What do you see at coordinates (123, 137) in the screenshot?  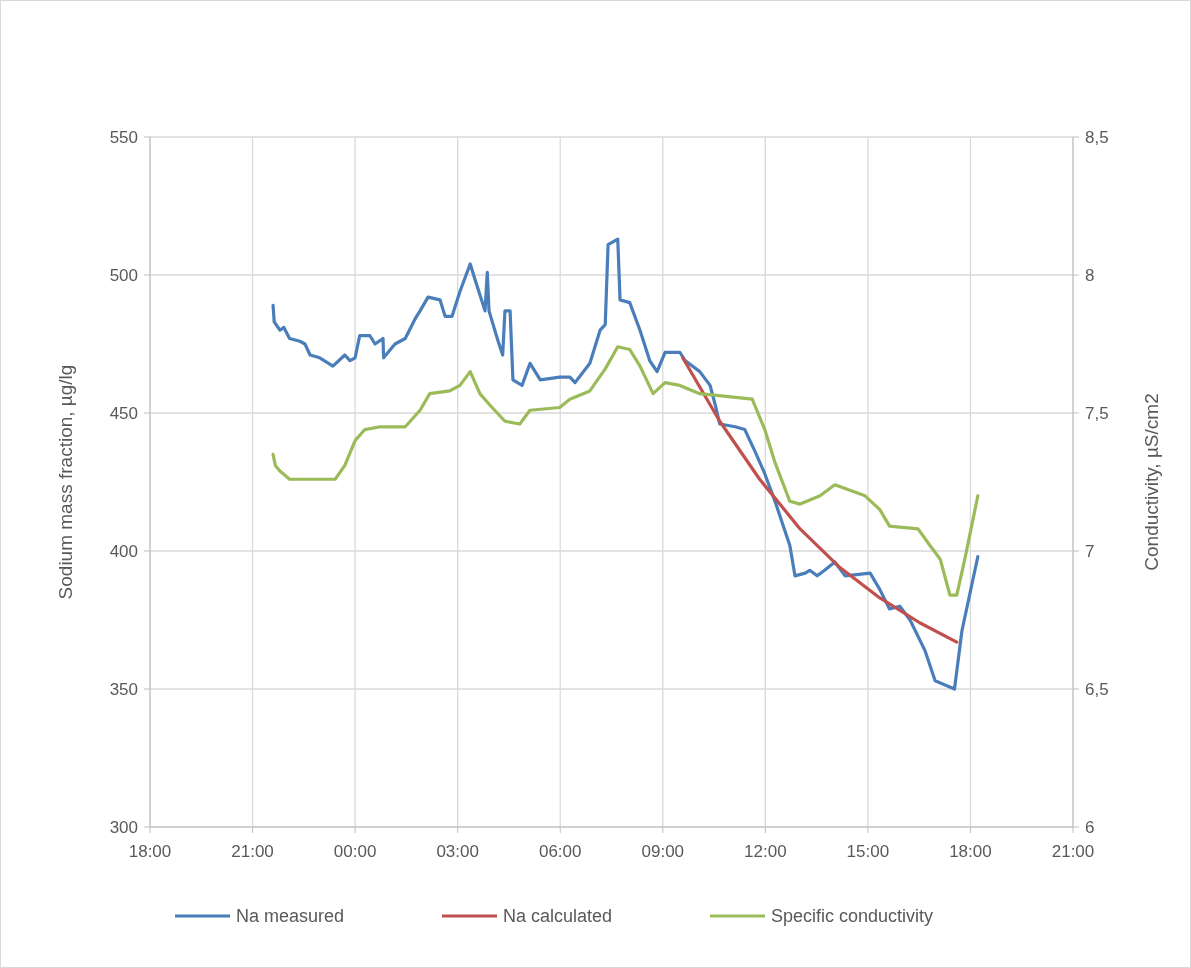 I see `y-tick-label: 550` at bounding box center [123, 137].